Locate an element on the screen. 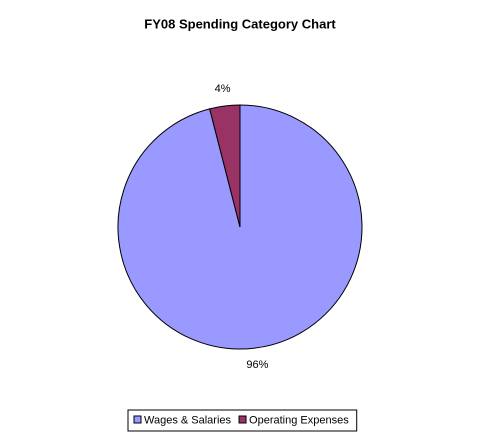 The width and height of the screenshot is (481, 440). data-label: 96% is located at coordinates (257, 365).